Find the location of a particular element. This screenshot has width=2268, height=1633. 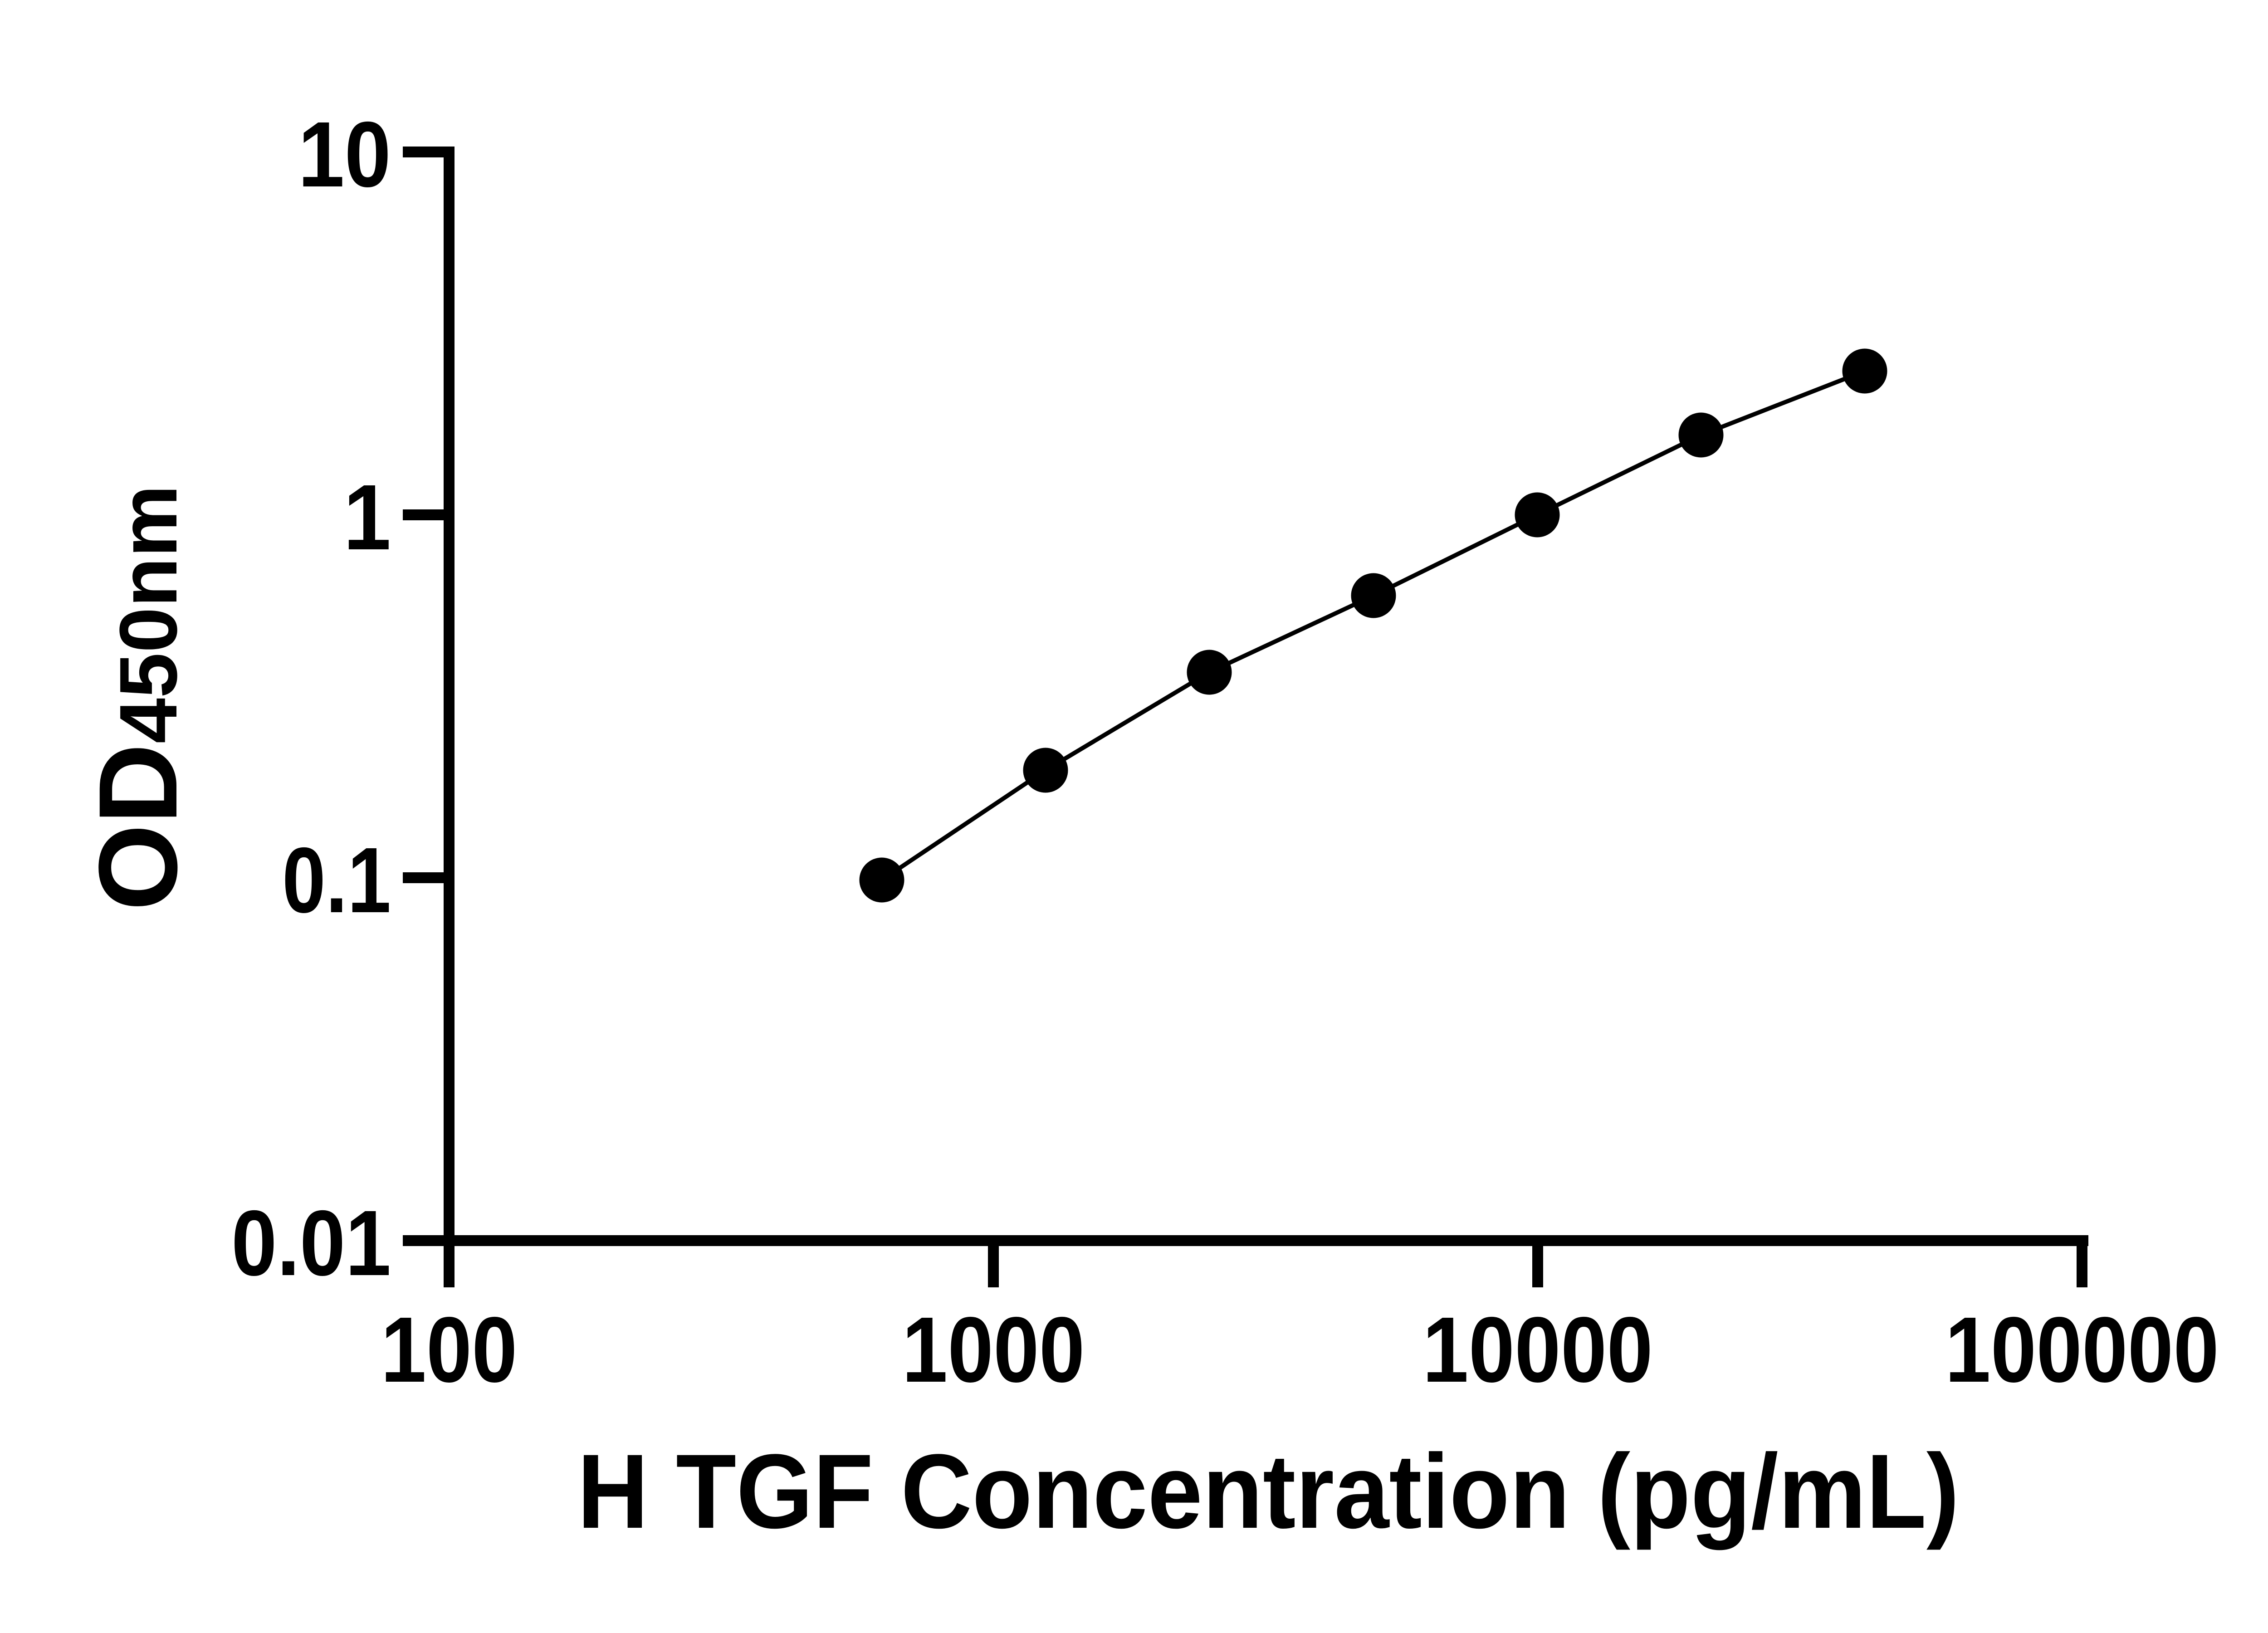

svg-text: 1000 is located at coordinates (994, 1350).